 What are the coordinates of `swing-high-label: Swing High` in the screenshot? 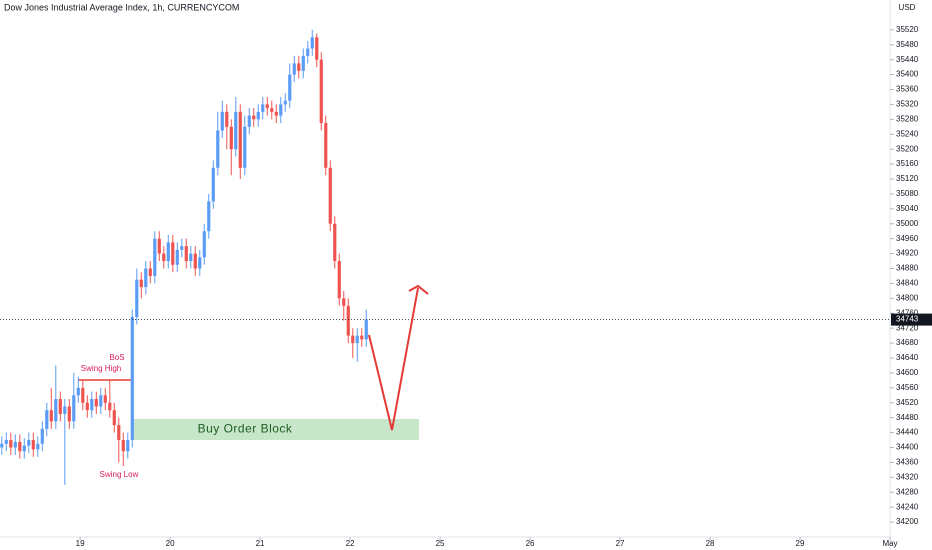 It's located at (101, 368).